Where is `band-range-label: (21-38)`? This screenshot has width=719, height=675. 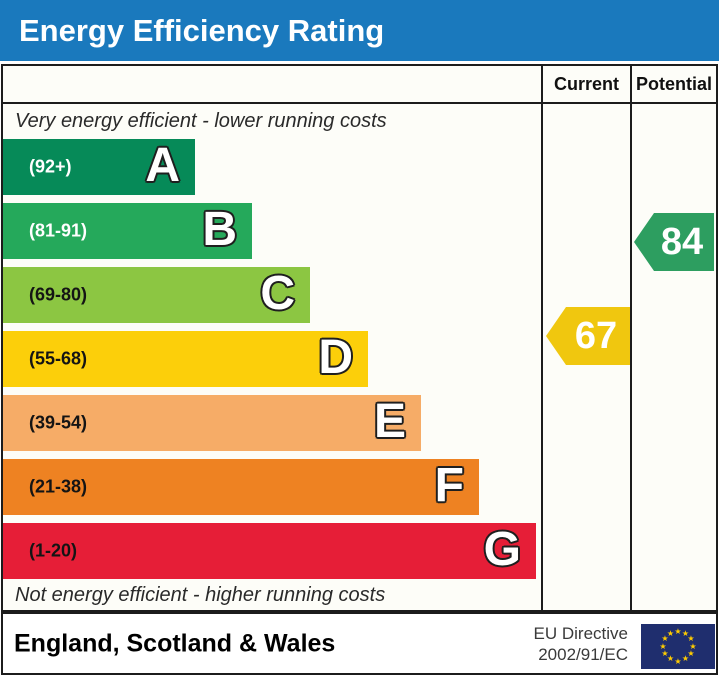 band-range-label: (21-38) is located at coordinates (58, 486).